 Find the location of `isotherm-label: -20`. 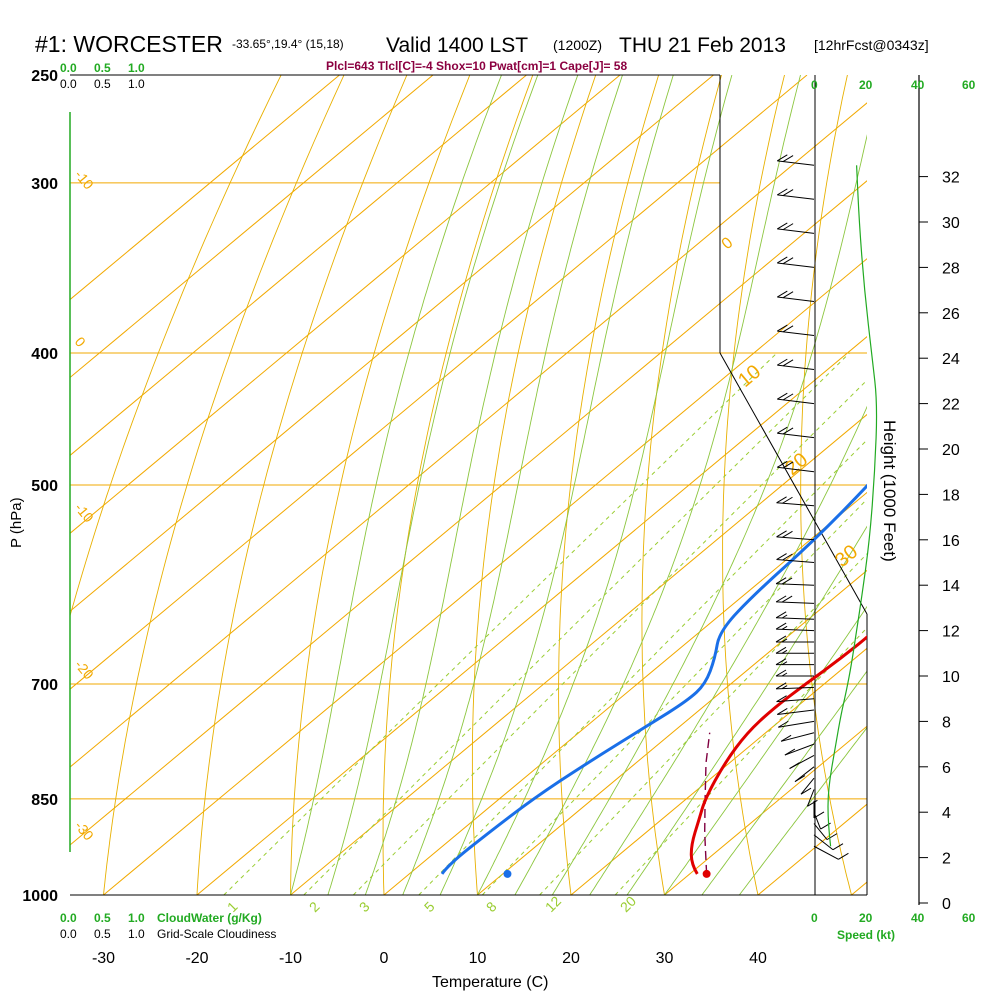

isotherm-label: -20 is located at coordinates (84, 670).